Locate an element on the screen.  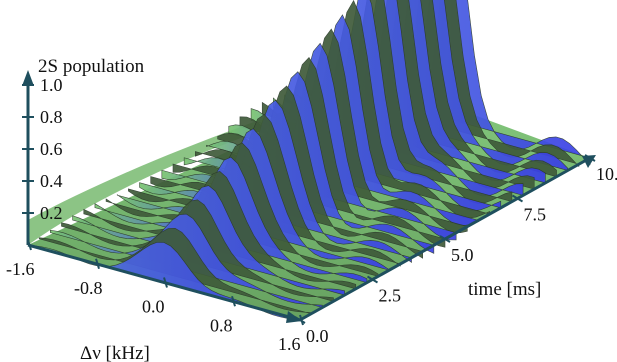
x-tick-label: -0.8 is located at coordinates (88, 288).